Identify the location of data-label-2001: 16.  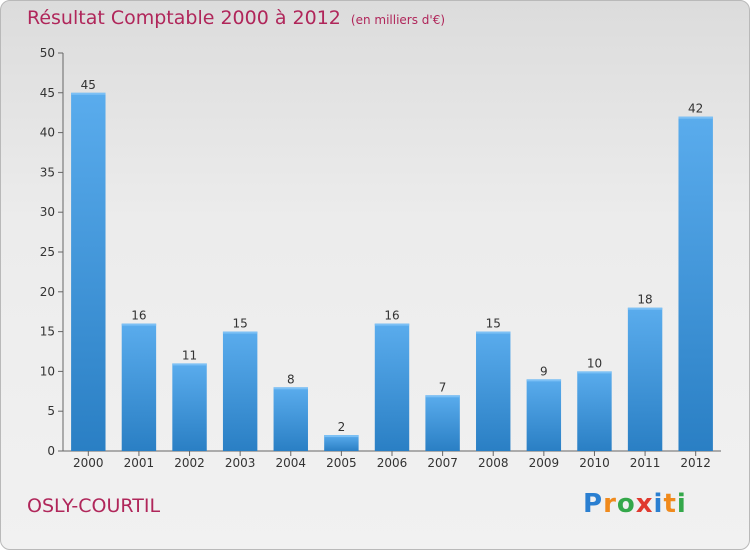
(138, 316).